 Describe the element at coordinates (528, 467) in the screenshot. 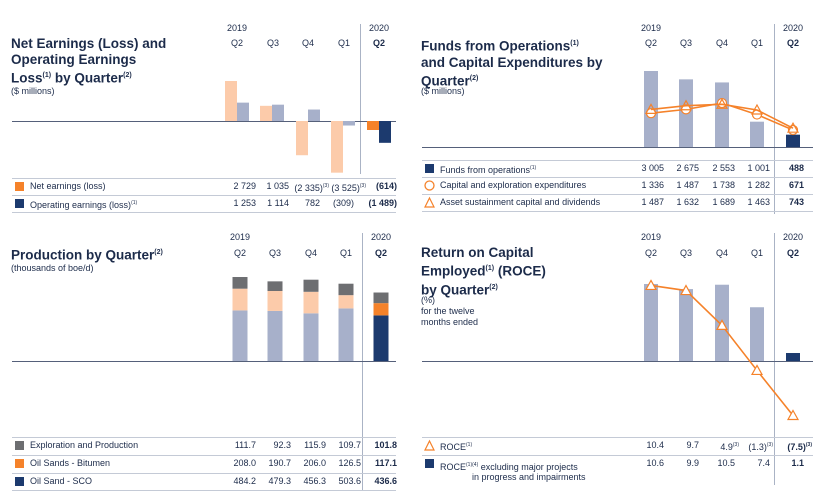

I see `roce-legend-excl-line1: excluding major projects` at that location.